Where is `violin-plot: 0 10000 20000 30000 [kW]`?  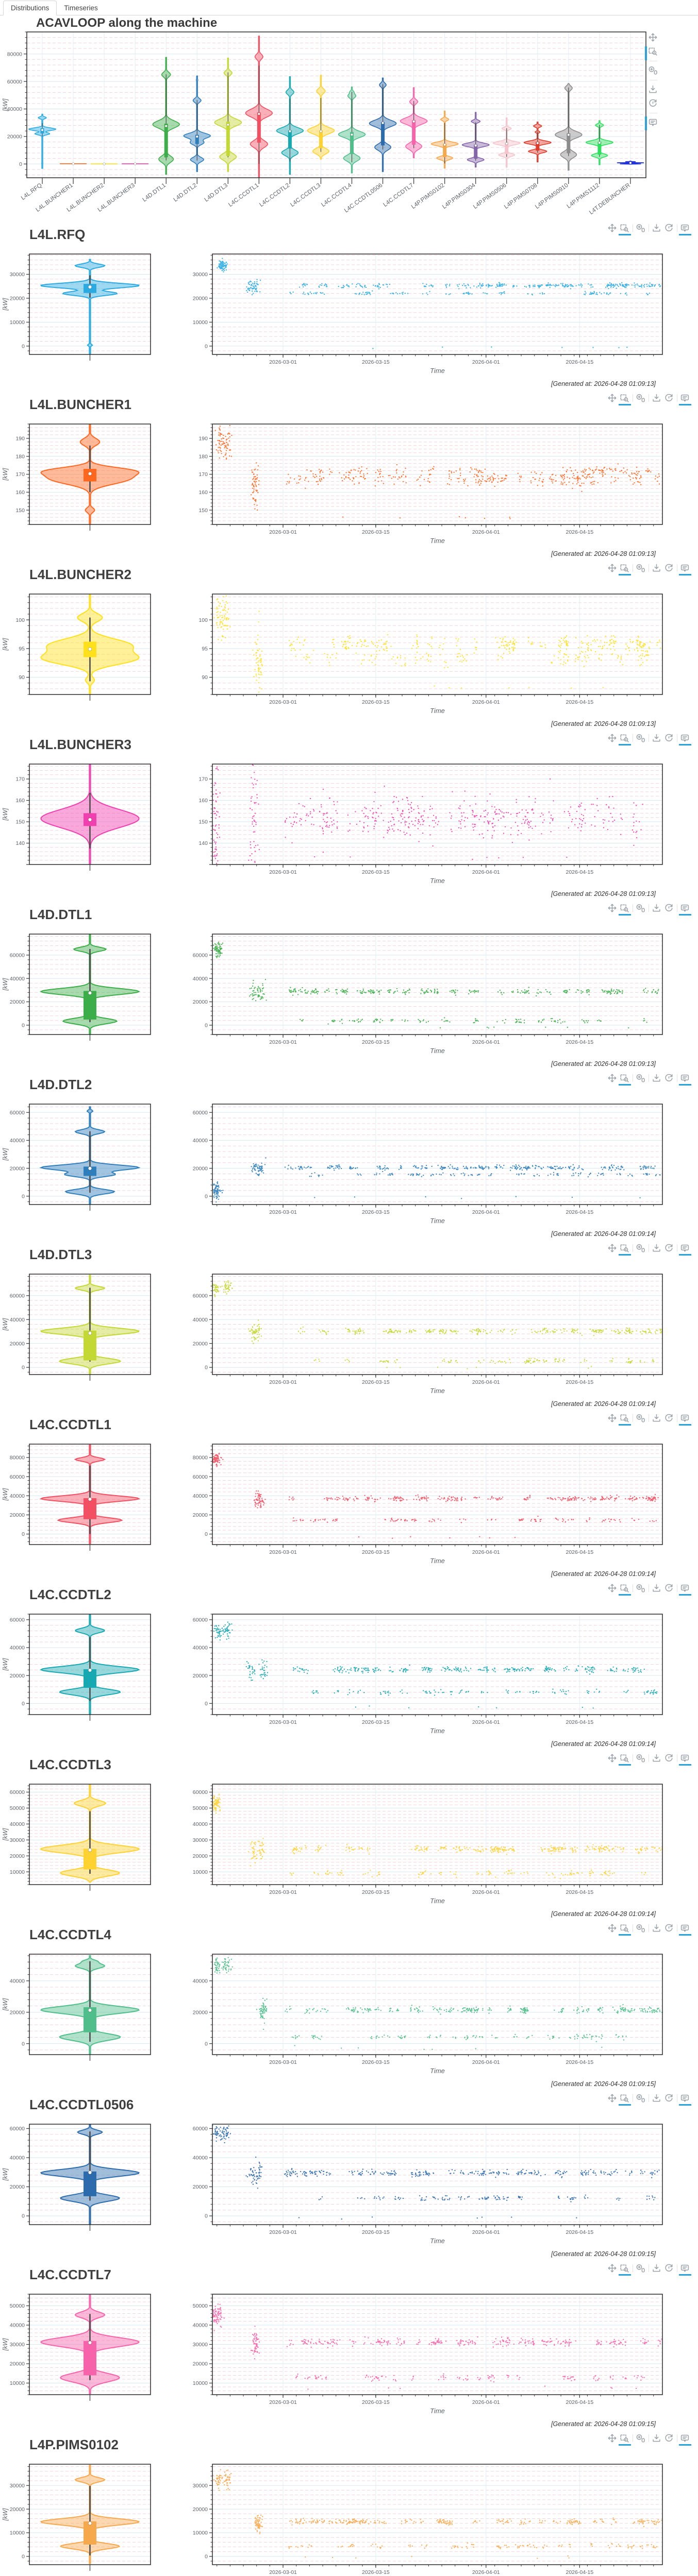
violin-plot: 0 10000 20000 30000 [kW] is located at coordinates (80, 308).